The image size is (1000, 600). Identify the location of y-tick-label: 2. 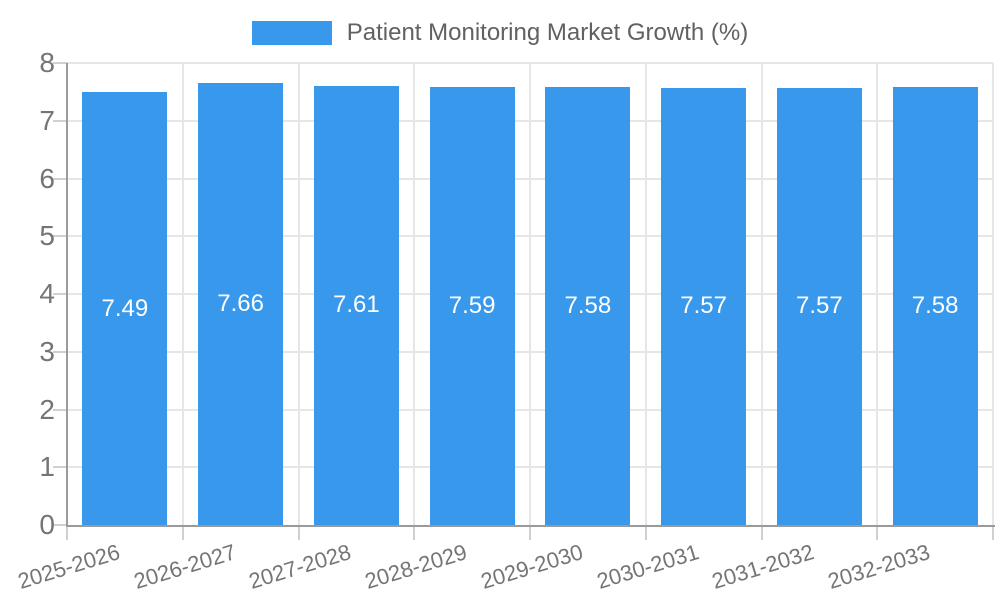
(47, 409).